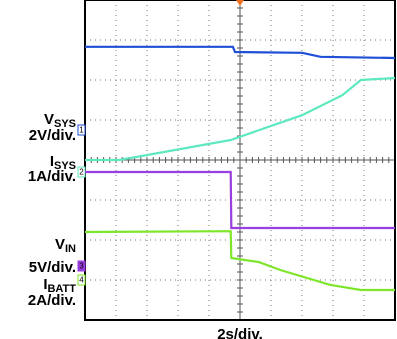 The image size is (397, 339). What do you see at coordinates (70, 249) in the screenshot?
I see `series-name-sub: IN` at bounding box center [70, 249].